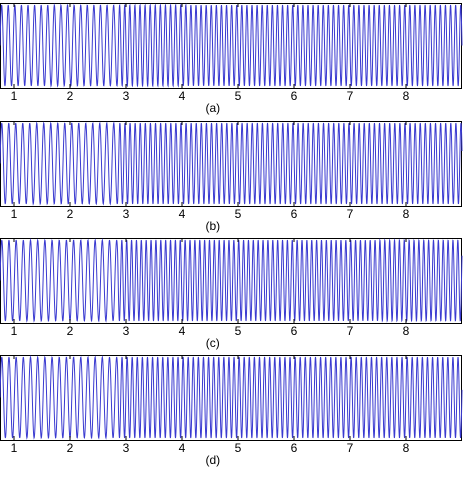  What do you see at coordinates (213, 343) in the screenshot?
I see `panel-label: (c)` at bounding box center [213, 343].